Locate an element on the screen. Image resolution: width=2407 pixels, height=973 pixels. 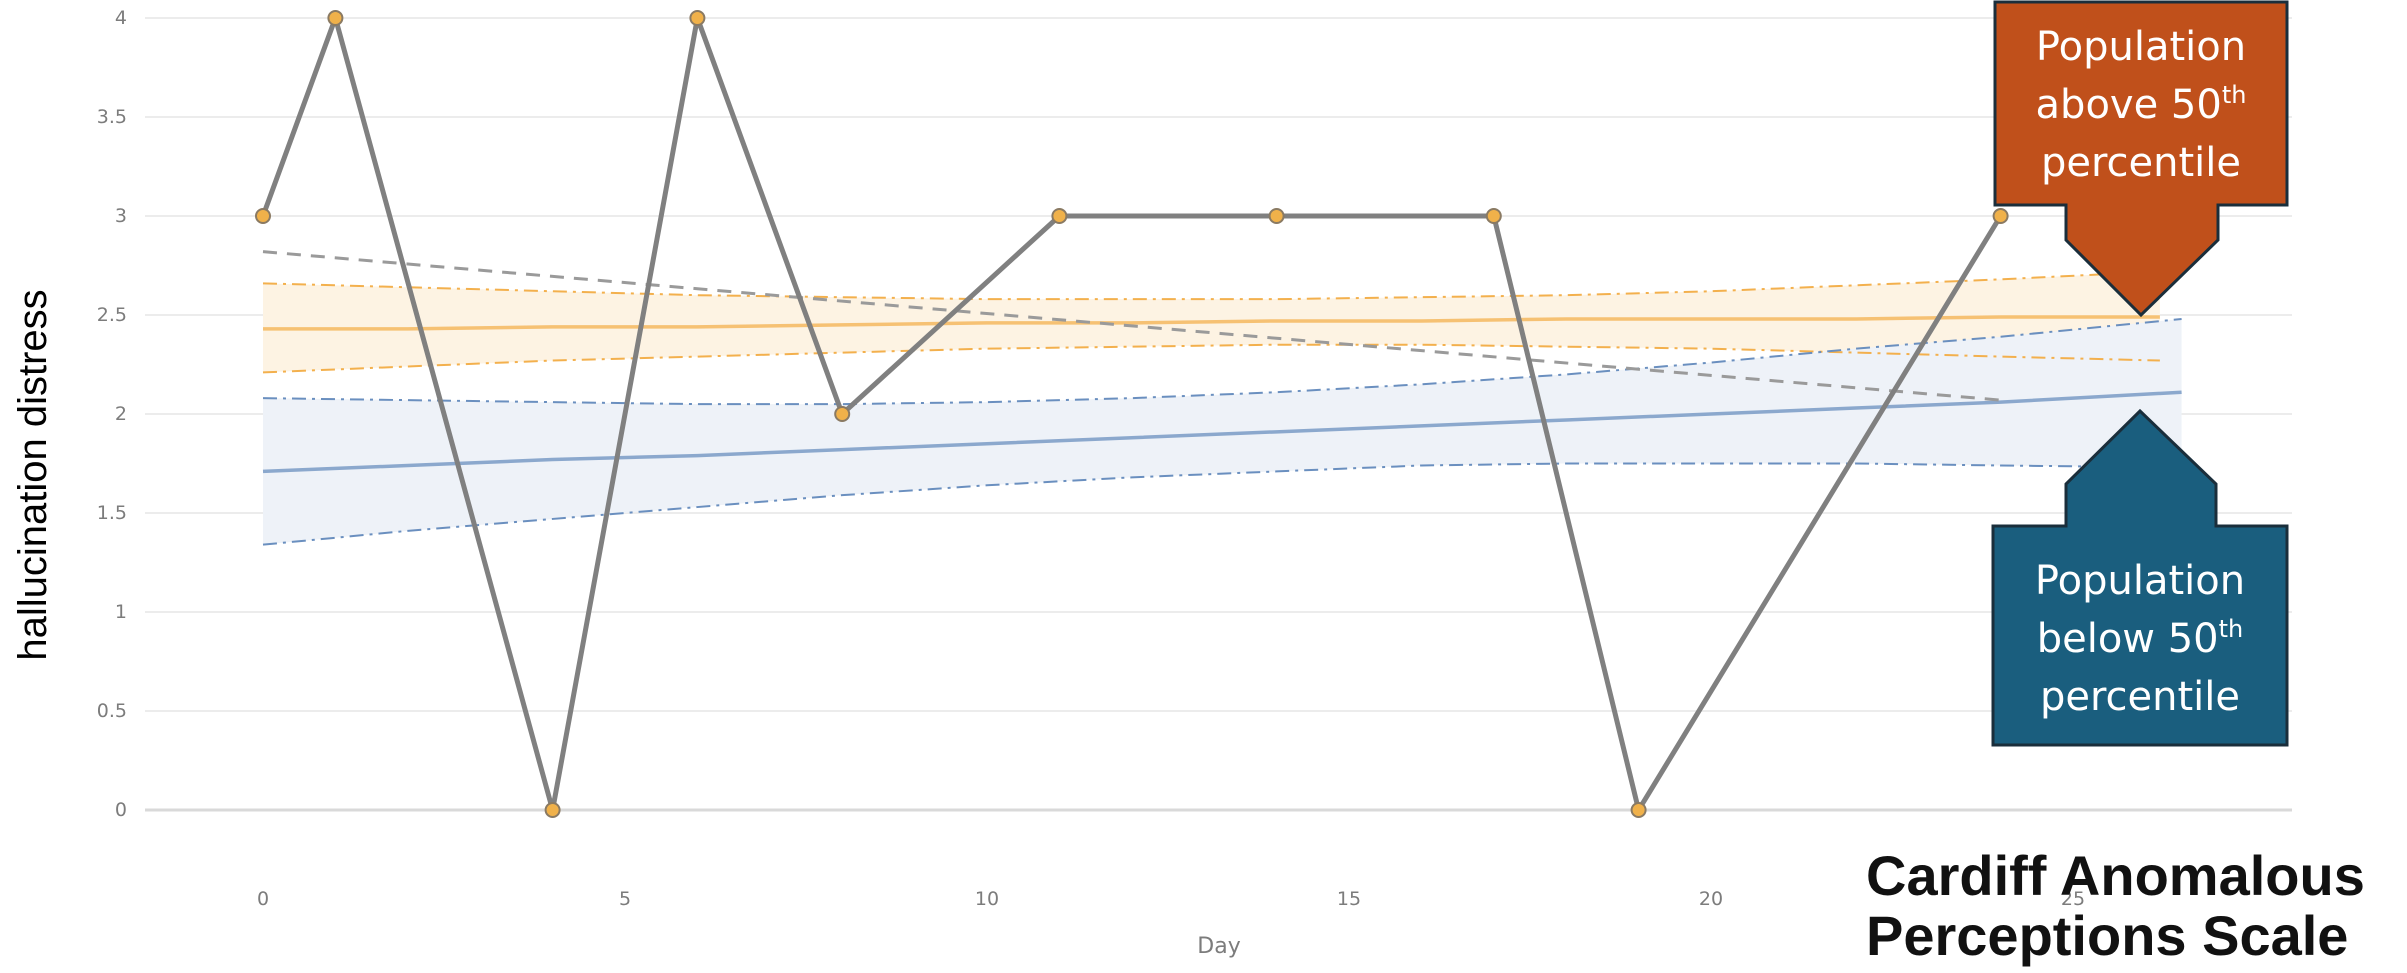
callout-below-arrow is located at coordinates (2140, 577).